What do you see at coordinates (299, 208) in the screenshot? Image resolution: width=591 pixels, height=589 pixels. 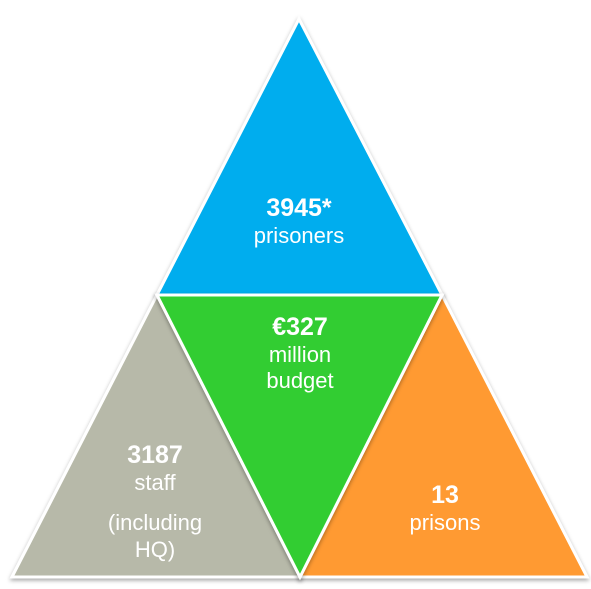 I see `prisoners-count: 3945*` at bounding box center [299, 208].